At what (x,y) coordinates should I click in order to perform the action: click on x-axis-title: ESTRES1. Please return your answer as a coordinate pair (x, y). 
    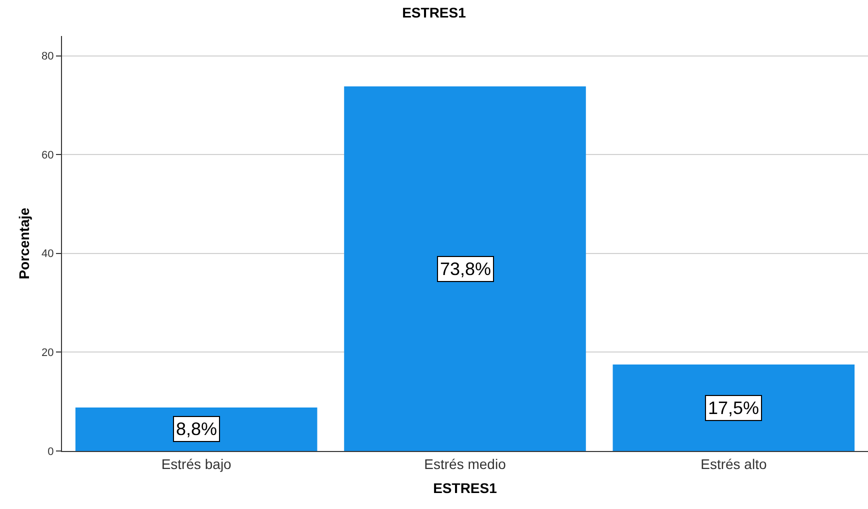
    Looking at the image, I should click on (465, 488).